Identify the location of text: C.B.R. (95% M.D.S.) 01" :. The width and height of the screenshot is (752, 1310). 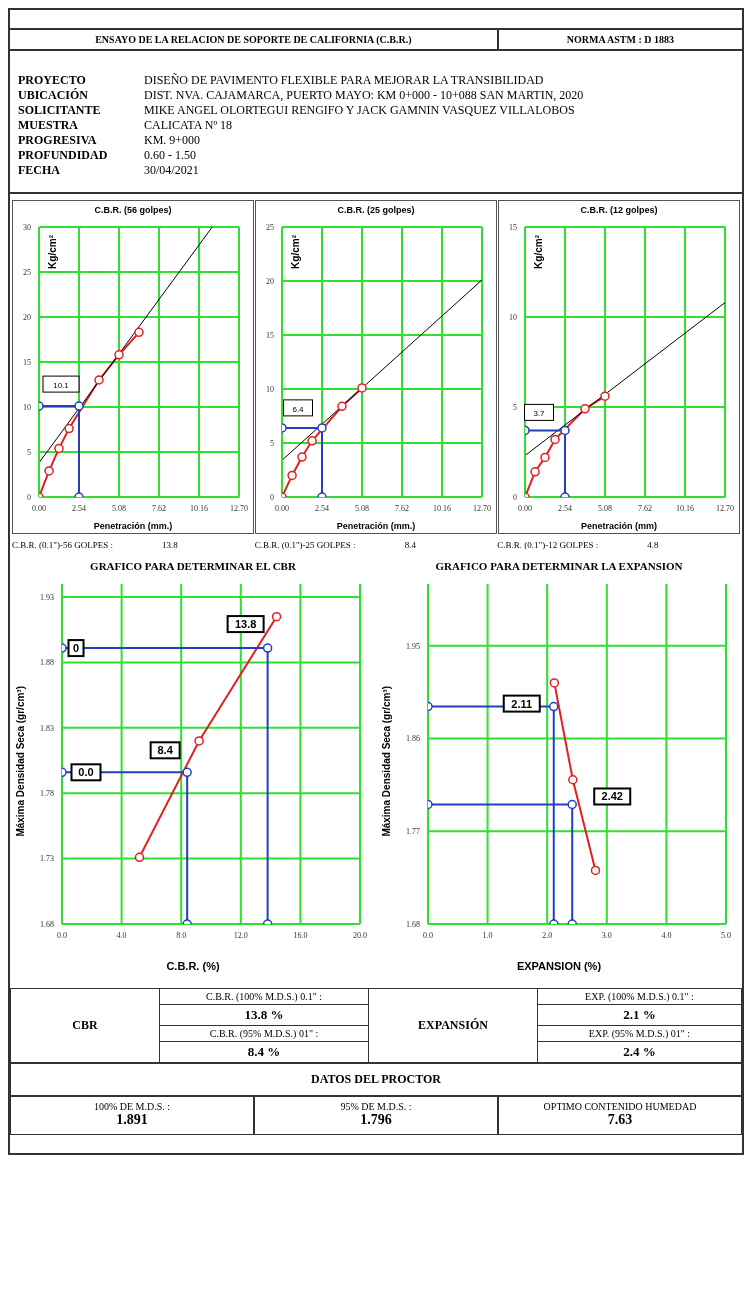
(264, 1033).